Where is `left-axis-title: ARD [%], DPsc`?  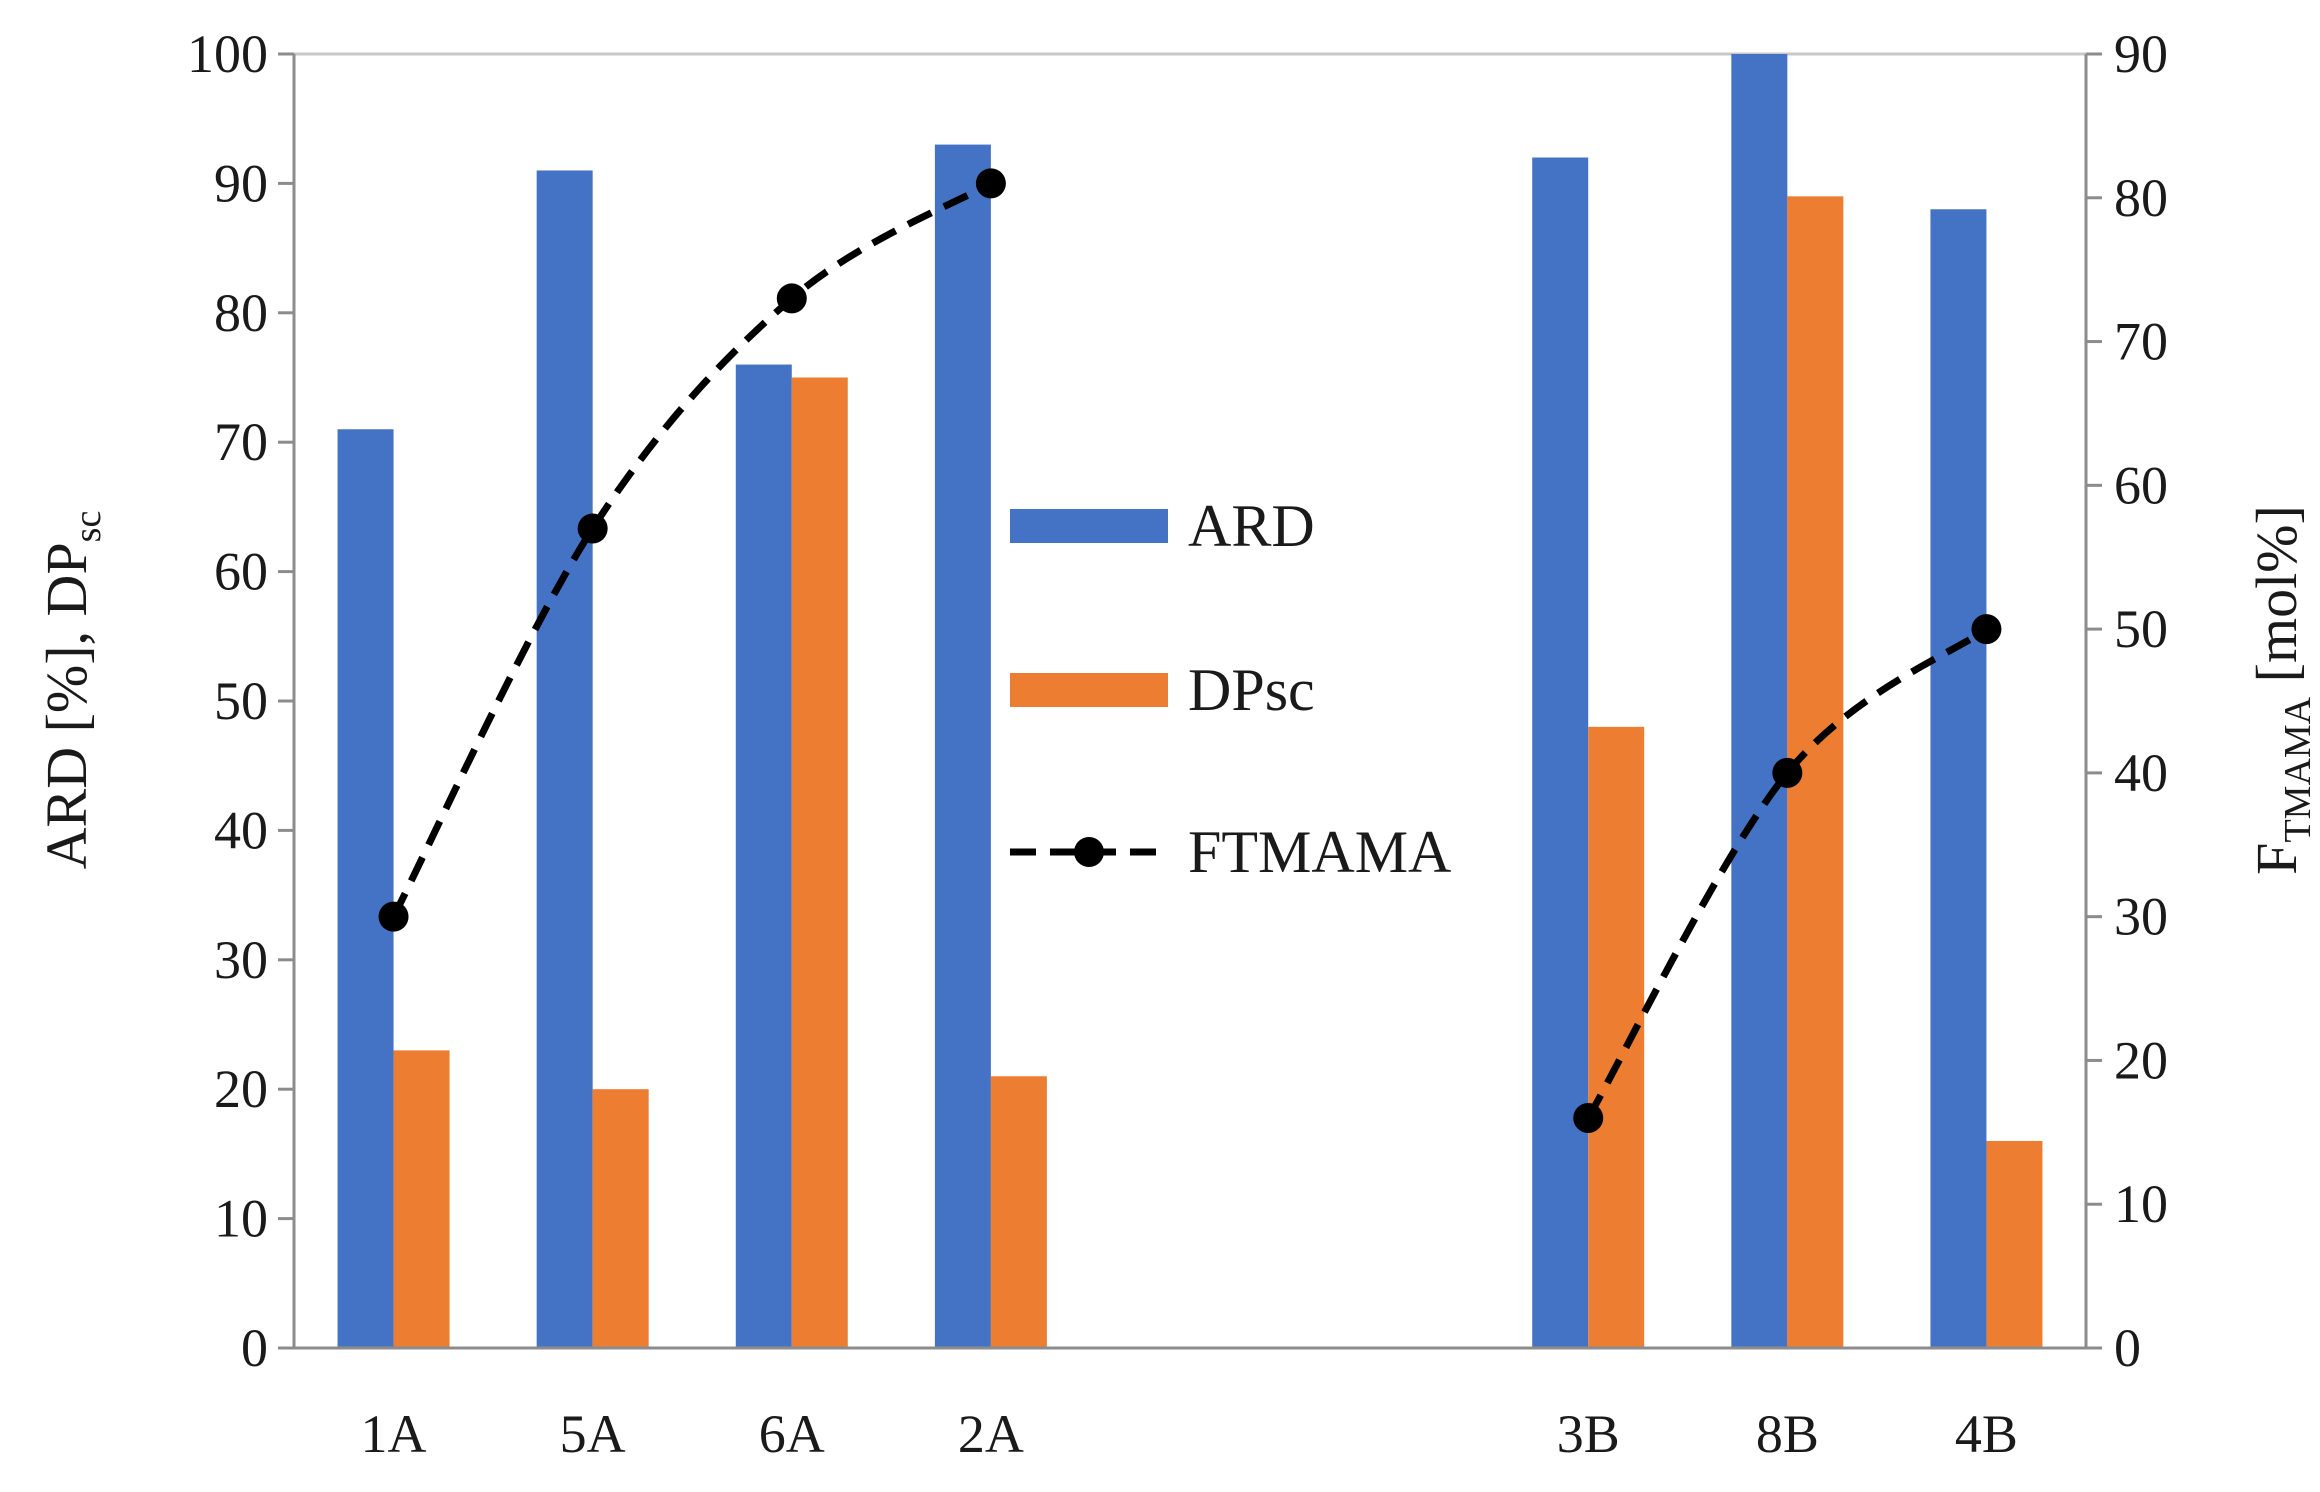 left-axis-title: ARD [%], DPsc is located at coordinates (71, 690).